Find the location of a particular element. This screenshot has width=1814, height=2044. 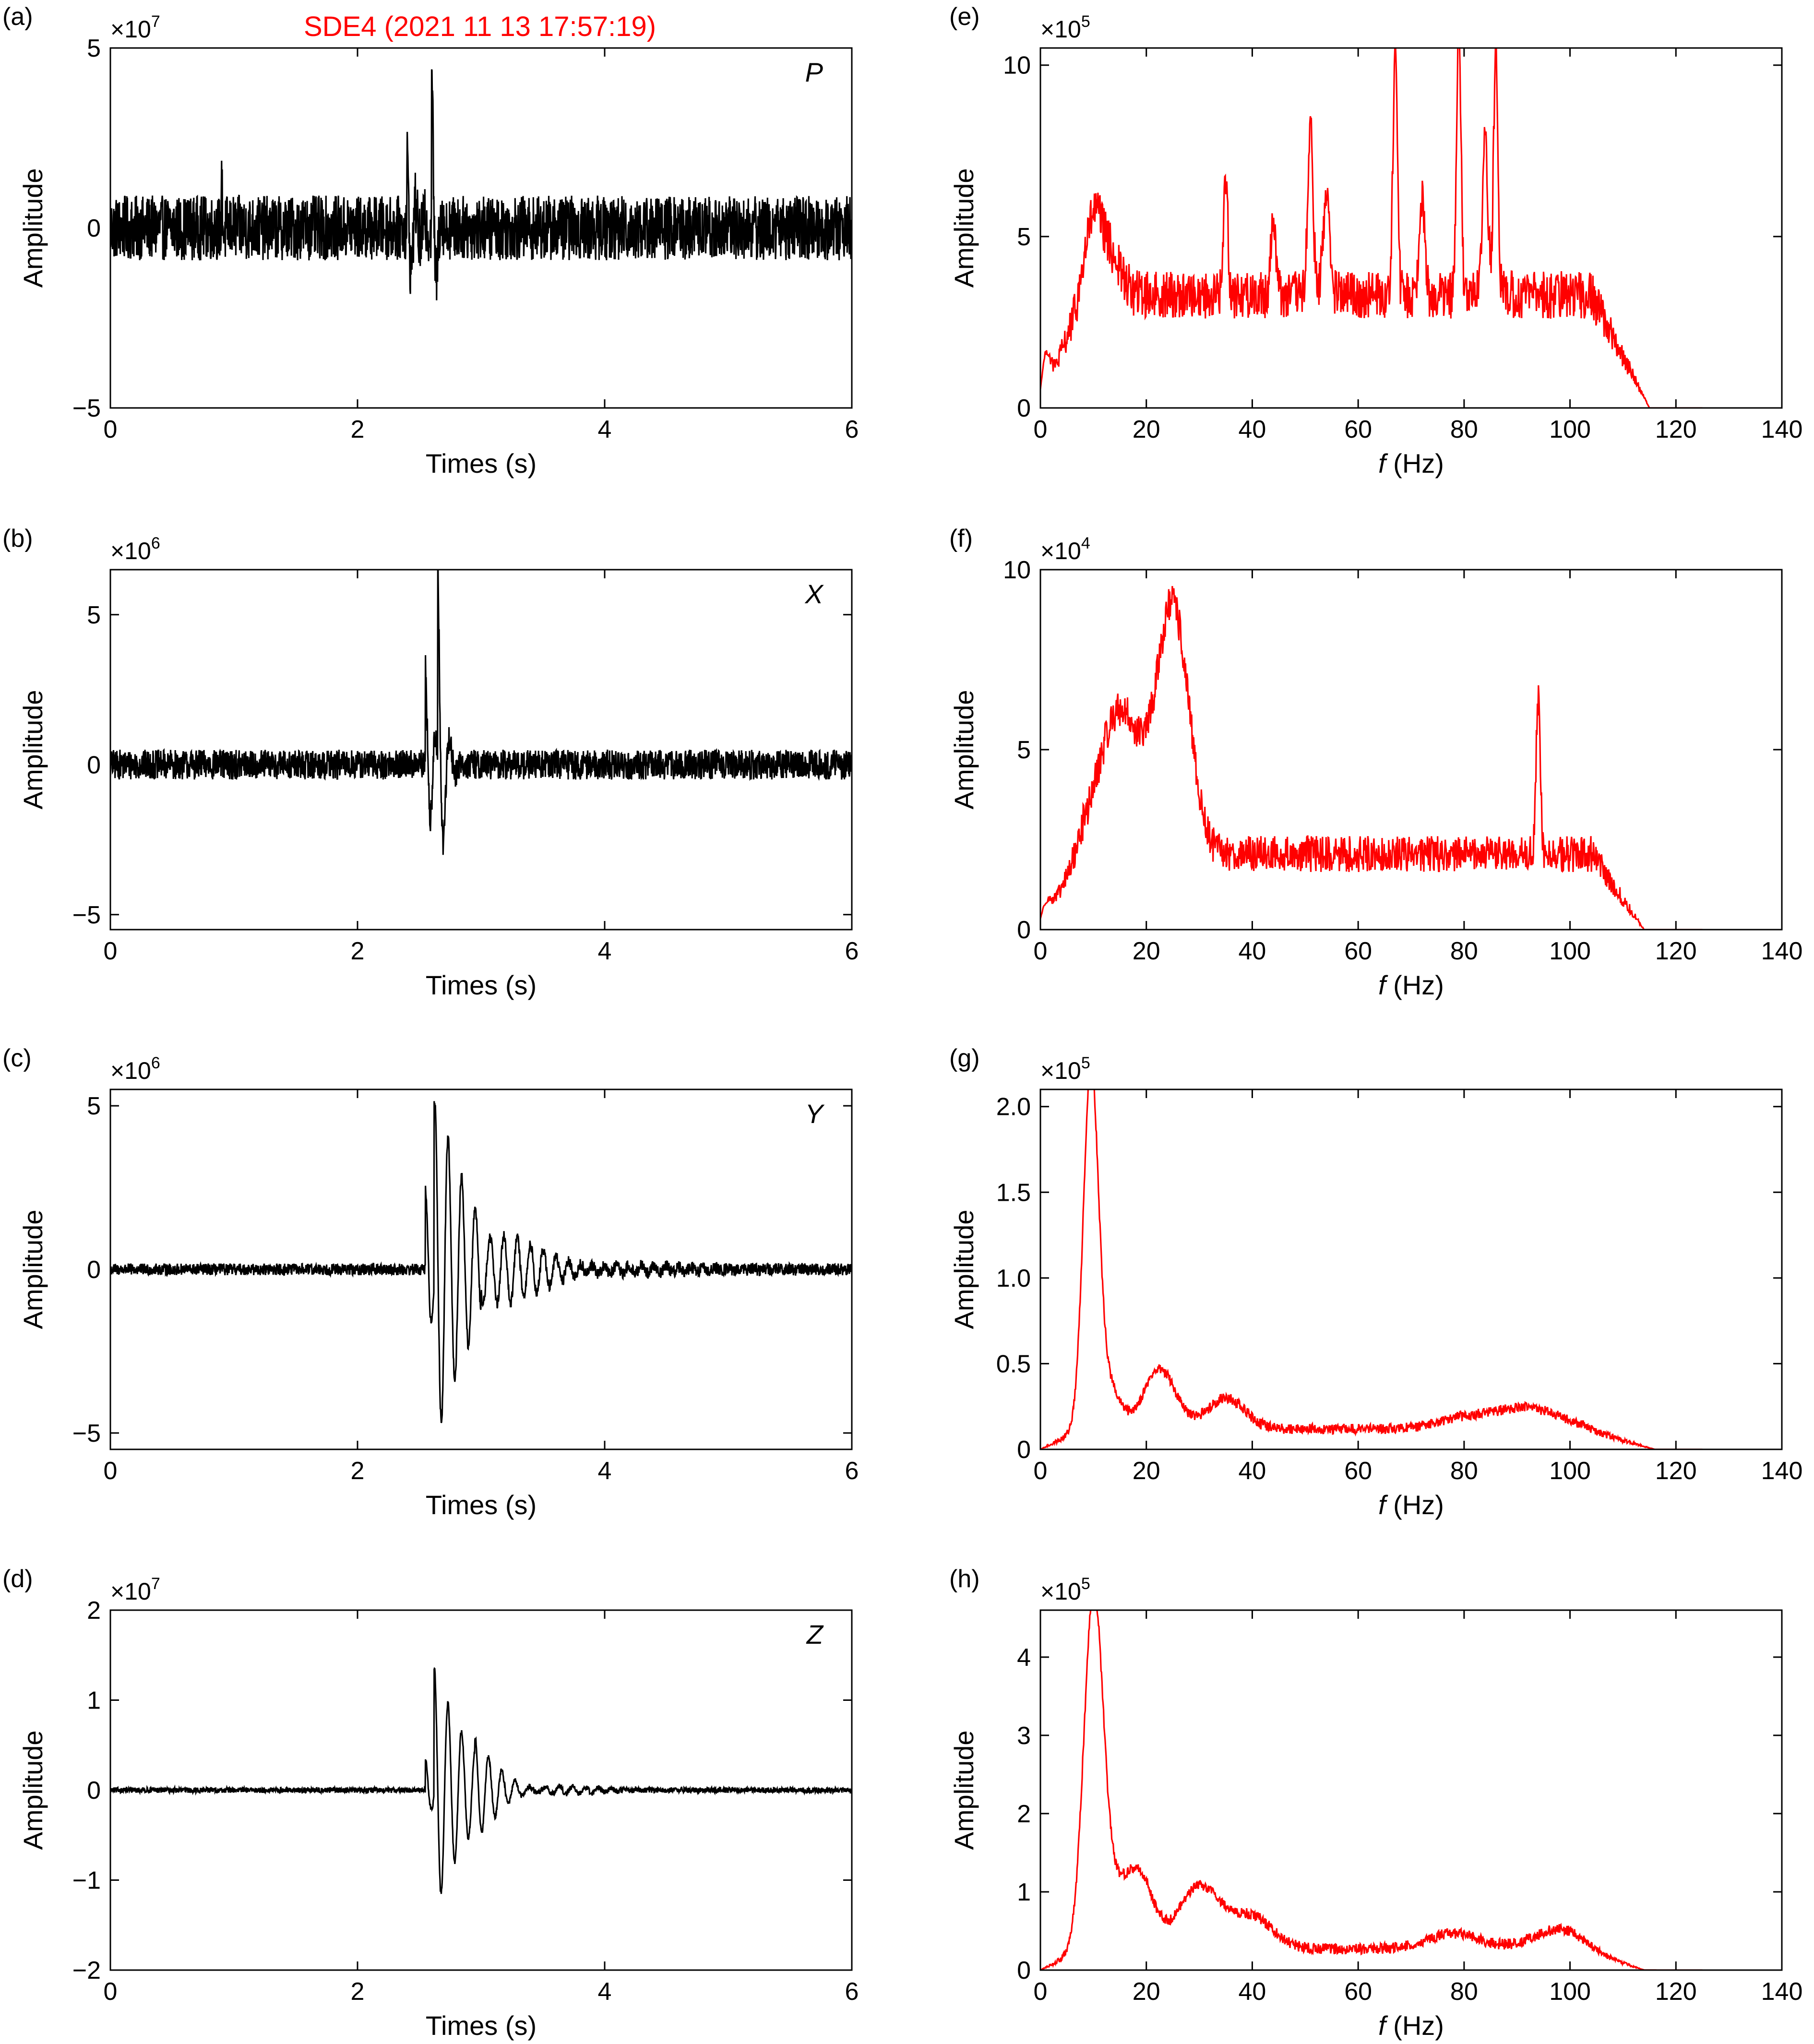

component-label: Z is located at coordinates (815, 1634).